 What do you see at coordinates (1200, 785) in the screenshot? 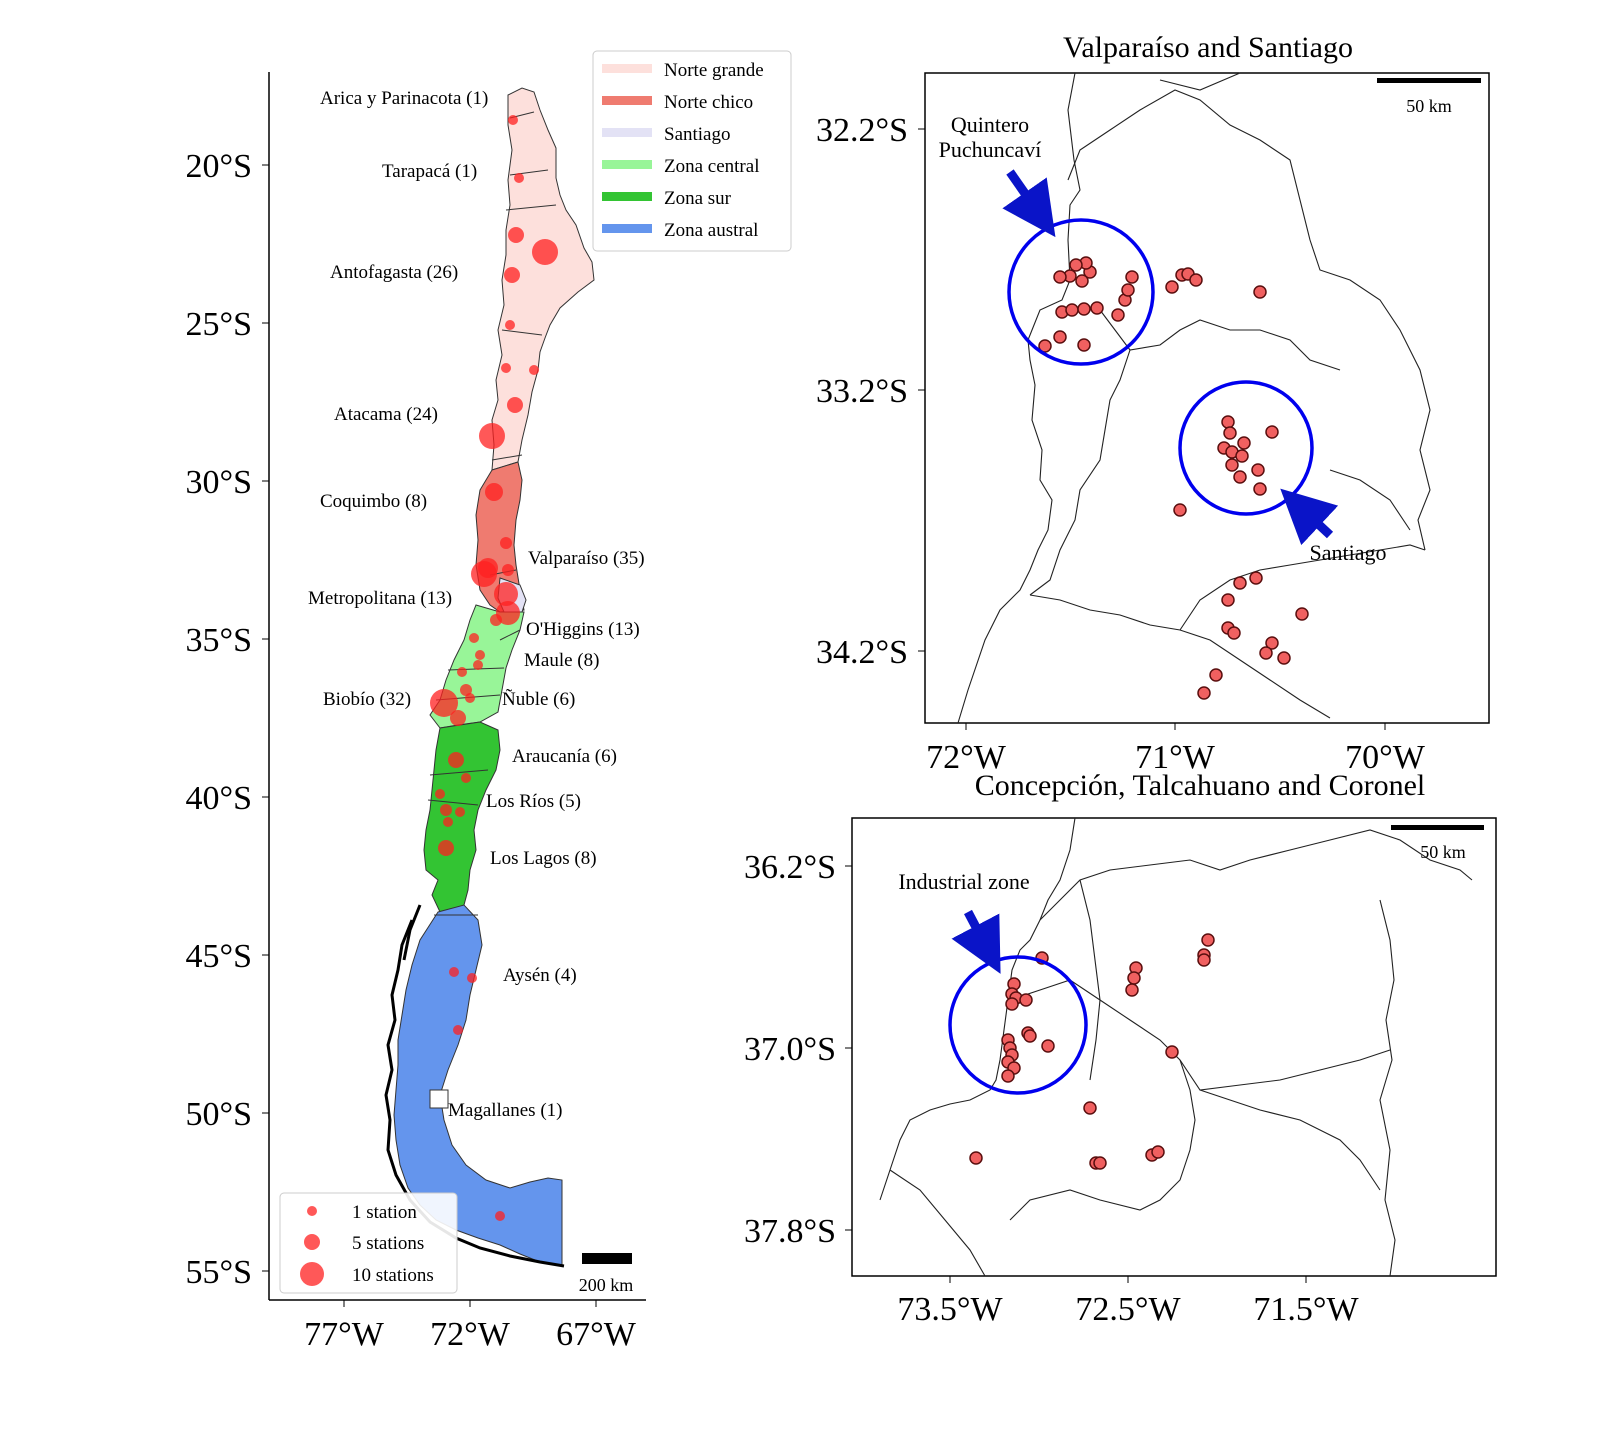
I see `inset-title: Concepción, Talcahuano and Coronel` at bounding box center [1200, 785].